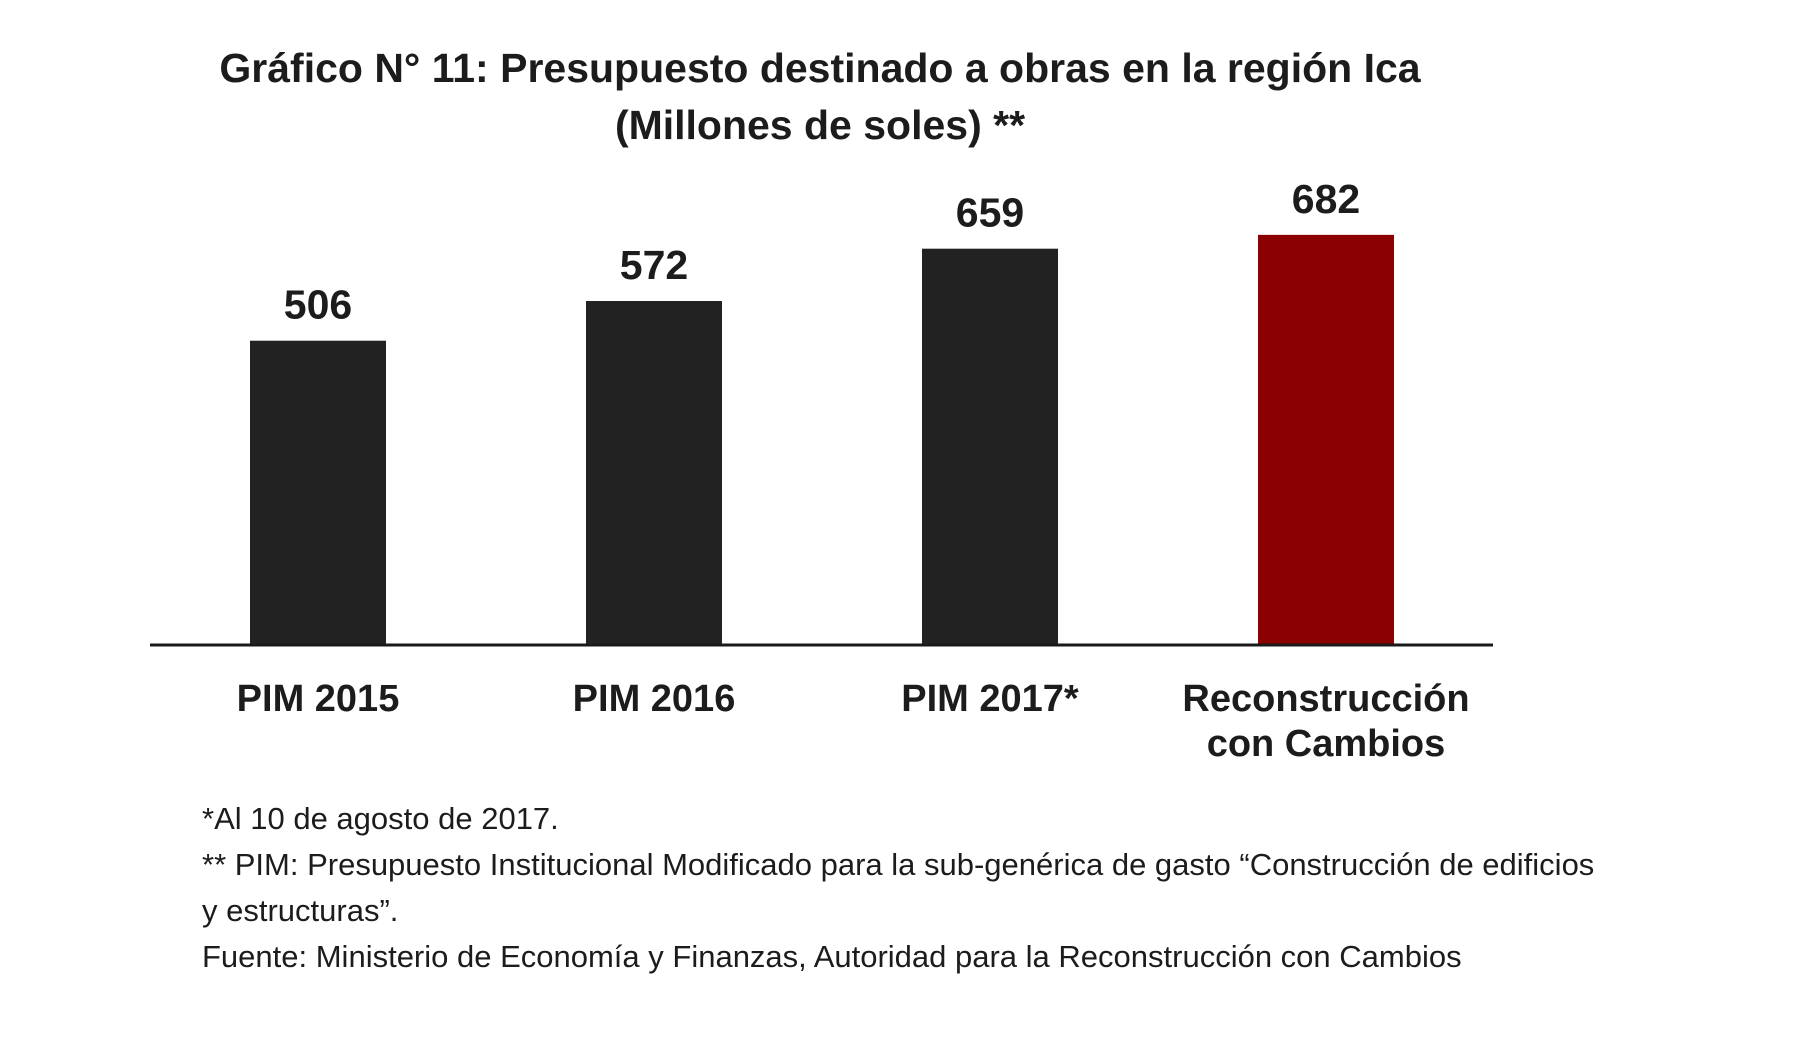  I want to click on chart-subtitle: (Millones de soles) **, so click(820, 125).